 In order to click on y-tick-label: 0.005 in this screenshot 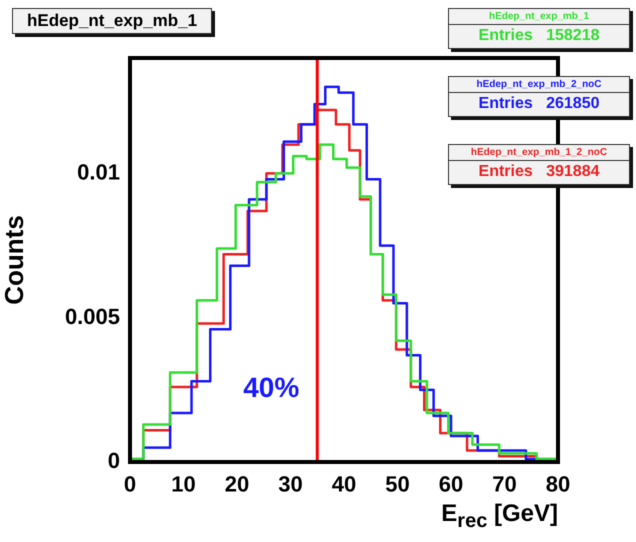, I will do `click(92, 316)`.